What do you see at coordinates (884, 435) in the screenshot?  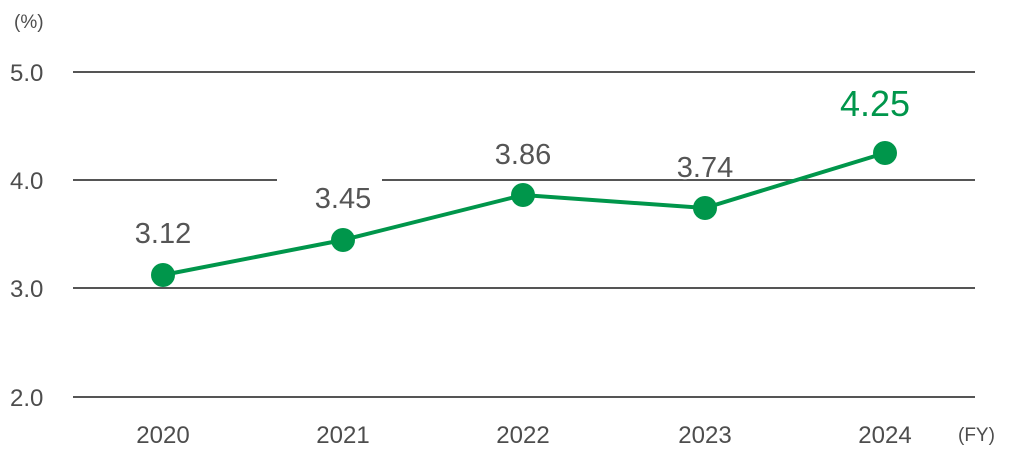 I see `x-tick: 2024` at bounding box center [884, 435].